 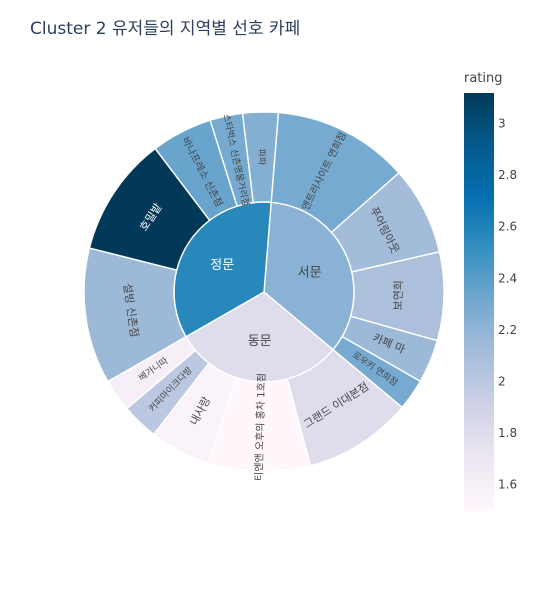 I want to click on cafe-label-0-2: 보연희, so click(x=399, y=295).